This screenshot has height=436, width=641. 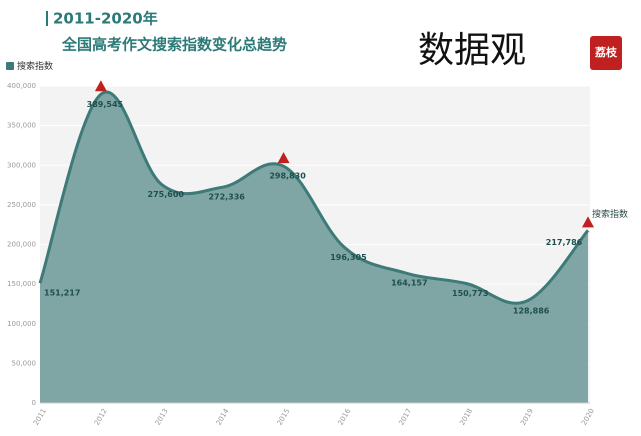 What do you see at coordinates (223, 417) in the screenshot?
I see `x-tick-label: 2014` at bounding box center [223, 417].